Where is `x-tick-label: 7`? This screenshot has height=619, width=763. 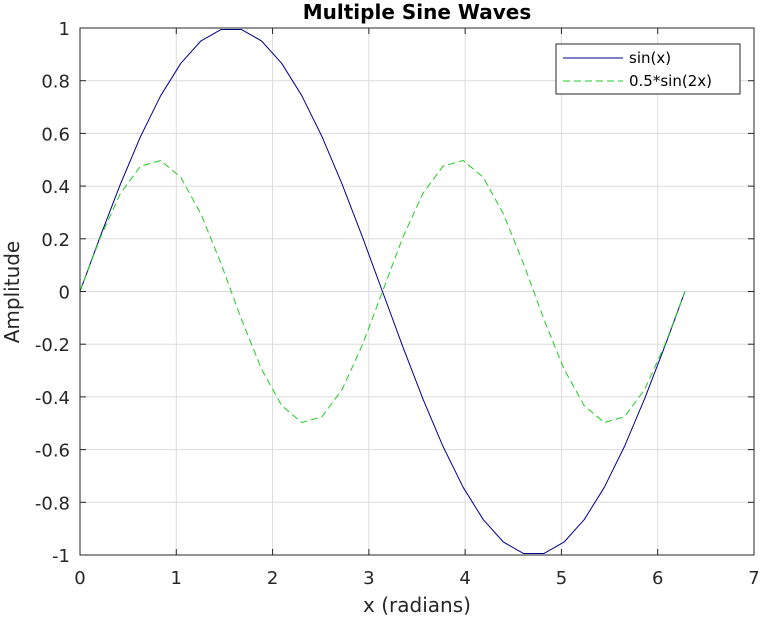 x-tick-label: 7 is located at coordinates (753, 578).